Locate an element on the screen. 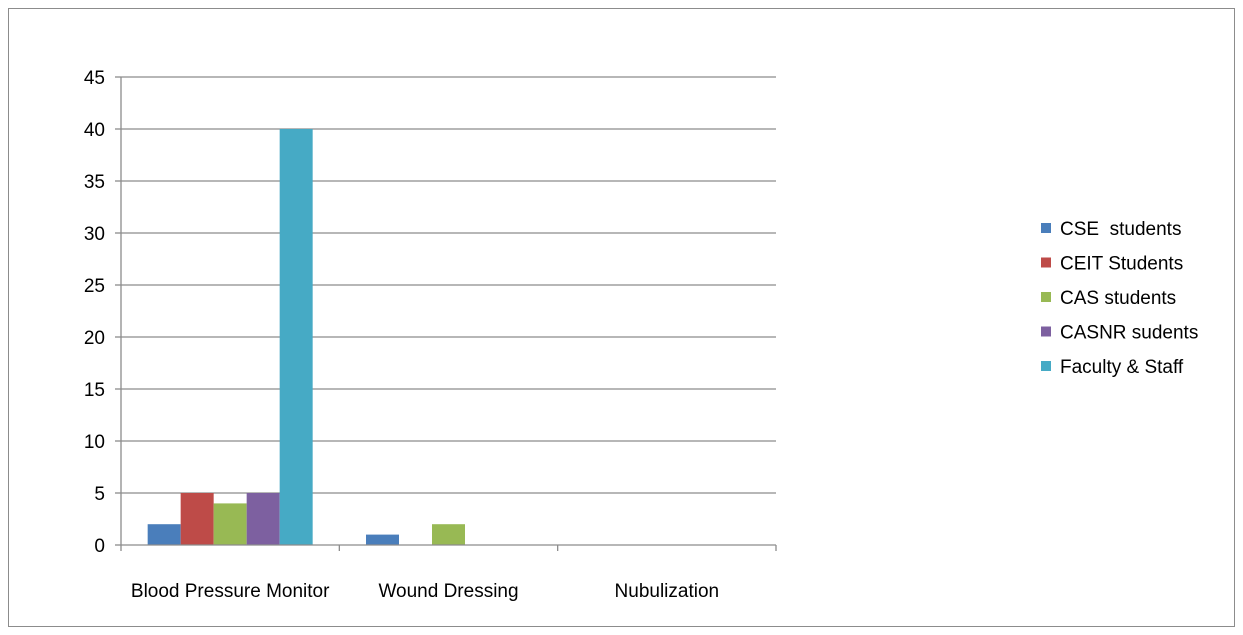  legend-label: CEIT Students is located at coordinates (1121, 264).